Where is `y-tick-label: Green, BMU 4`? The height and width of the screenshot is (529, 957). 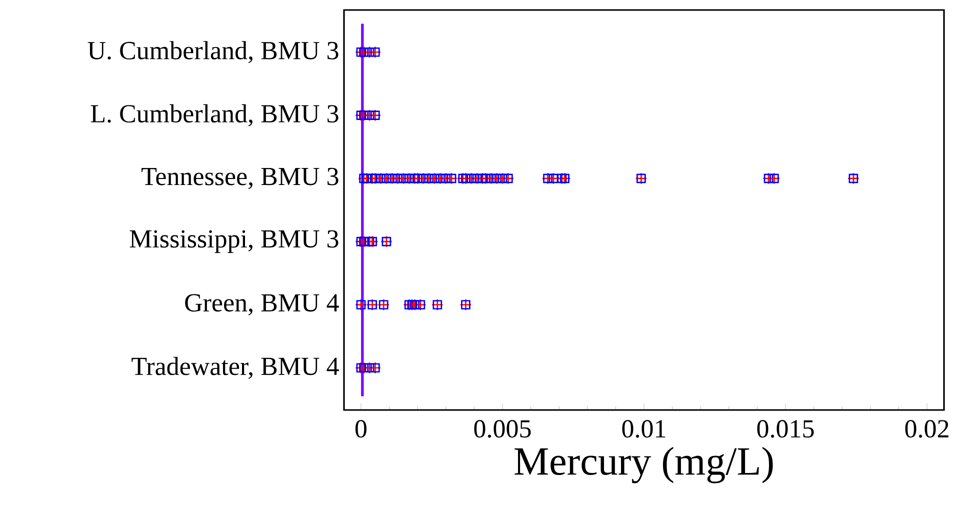
y-tick-label: Green, BMU 4 is located at coordinates (262, 305).